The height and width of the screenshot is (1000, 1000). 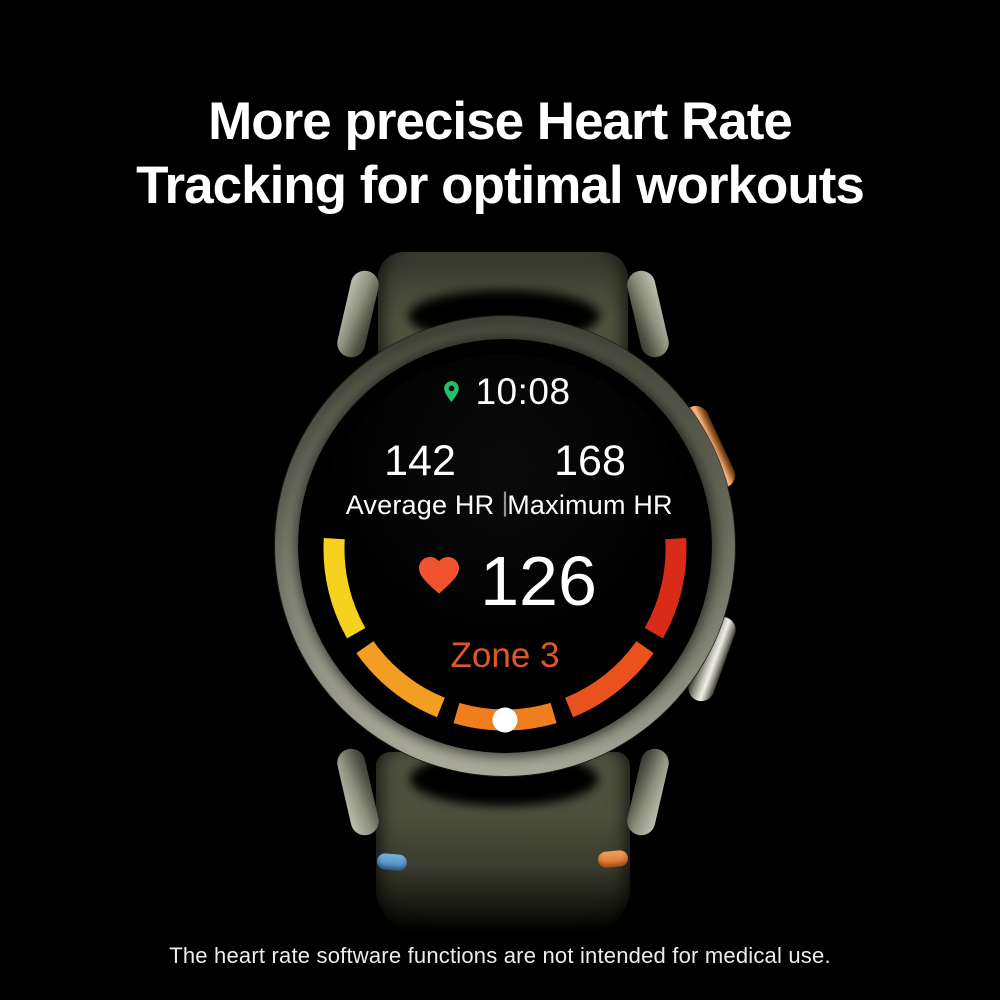 What do you see at coordinates (505, 655) in the screenshot?
I see `zone-label: Zone 3` at bounding box center [505, 655].